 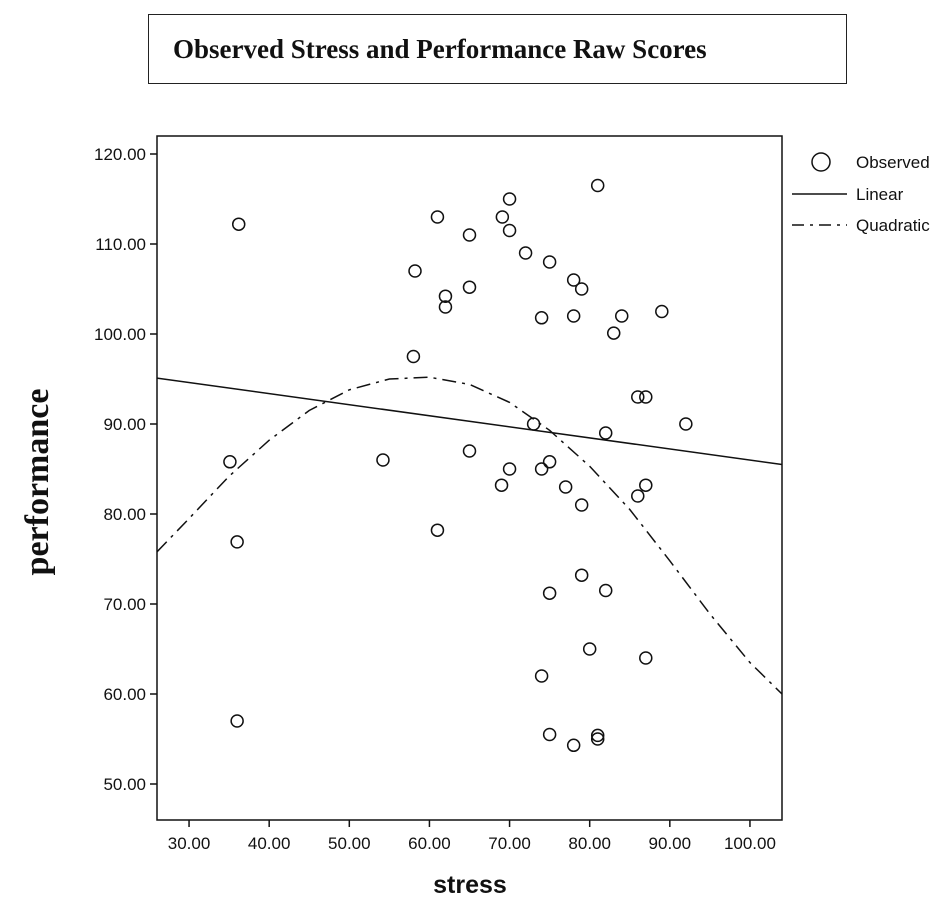 What do you see at coordinates (893, 225) in the screenshot?
I see `legend-quadratic-label: Quadratic` at bounding box center [893, 225].